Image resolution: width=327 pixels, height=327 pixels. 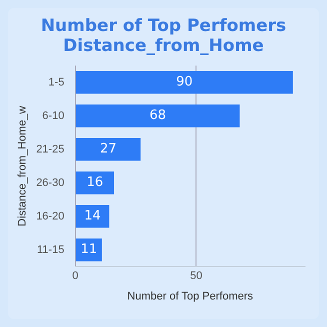 I want to click on y-tick-label: 6-10, so click(x=53, y=116).